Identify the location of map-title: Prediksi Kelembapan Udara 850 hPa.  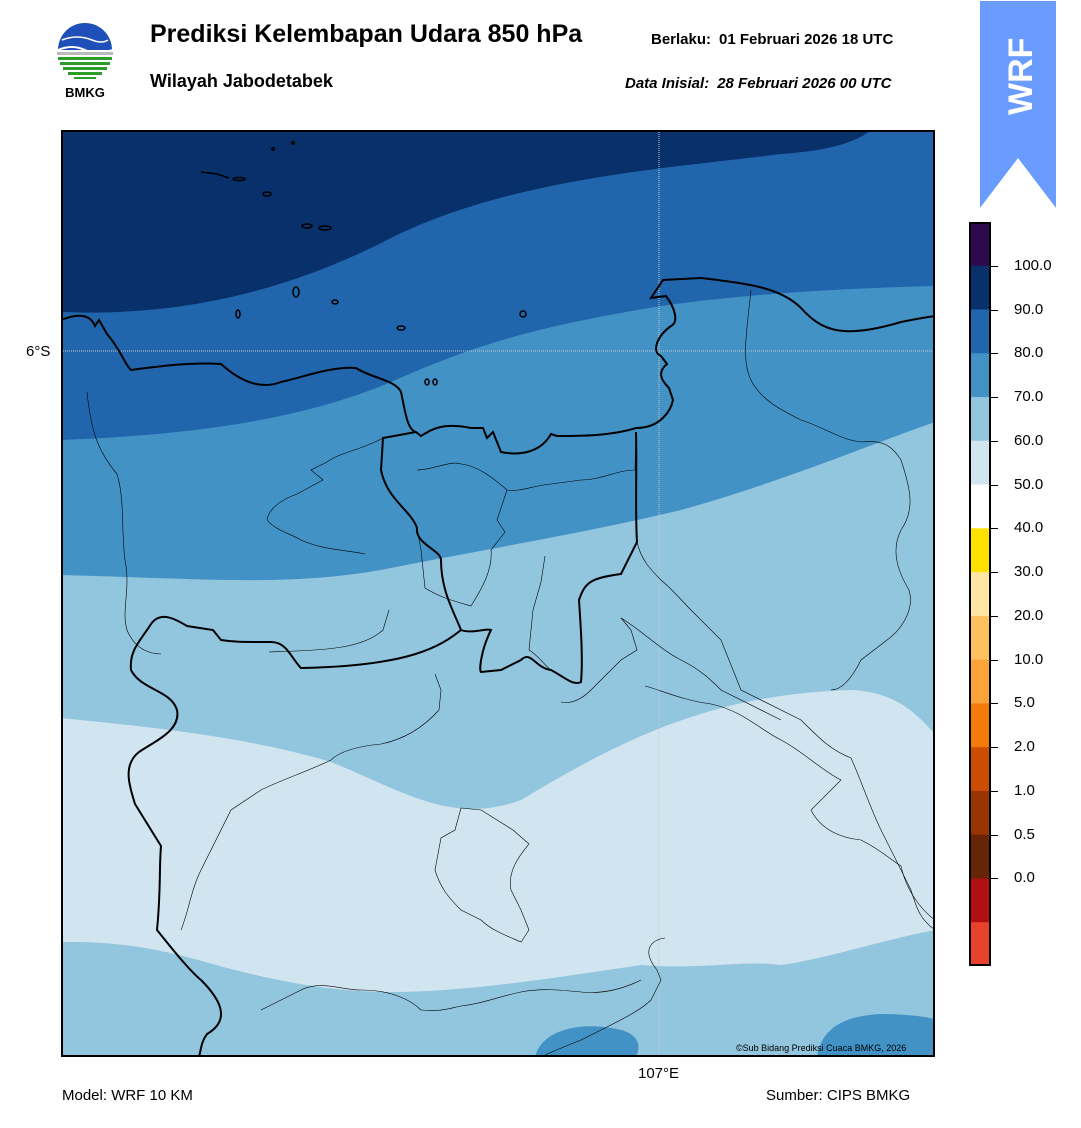
(366, 34).